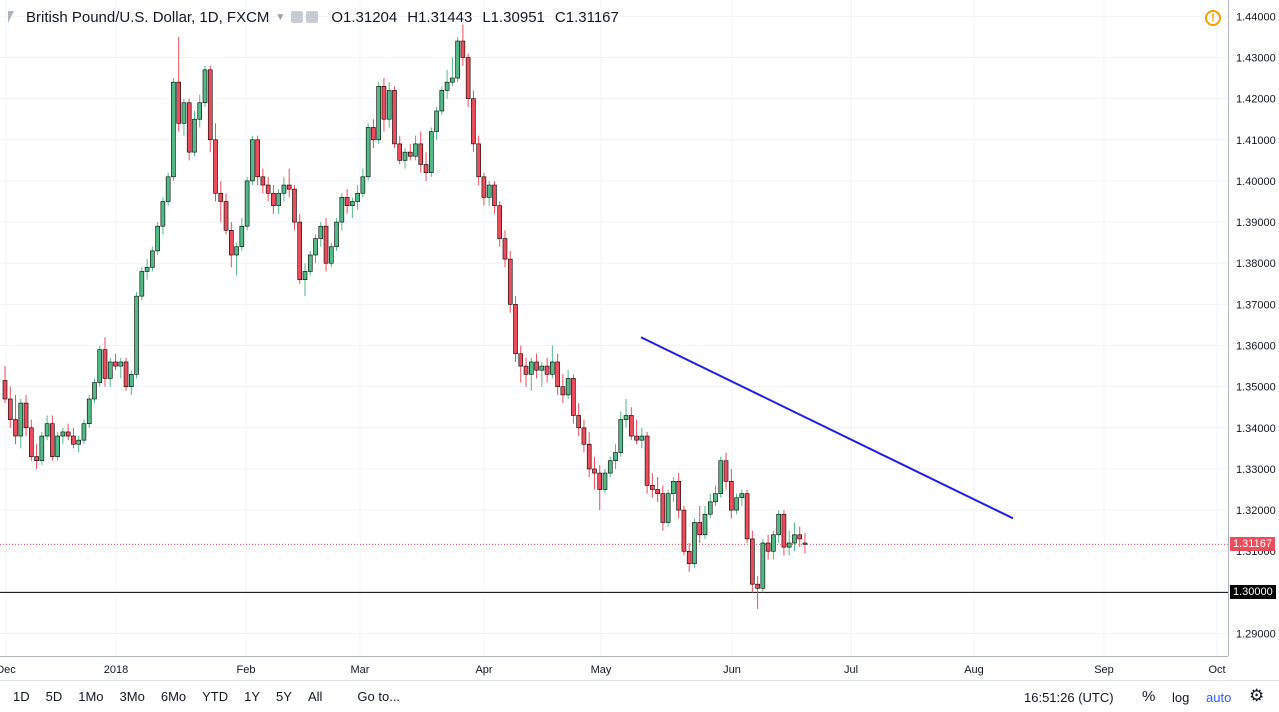  I want to click on y-tick-label: 1.43000, so click(1256, 58).